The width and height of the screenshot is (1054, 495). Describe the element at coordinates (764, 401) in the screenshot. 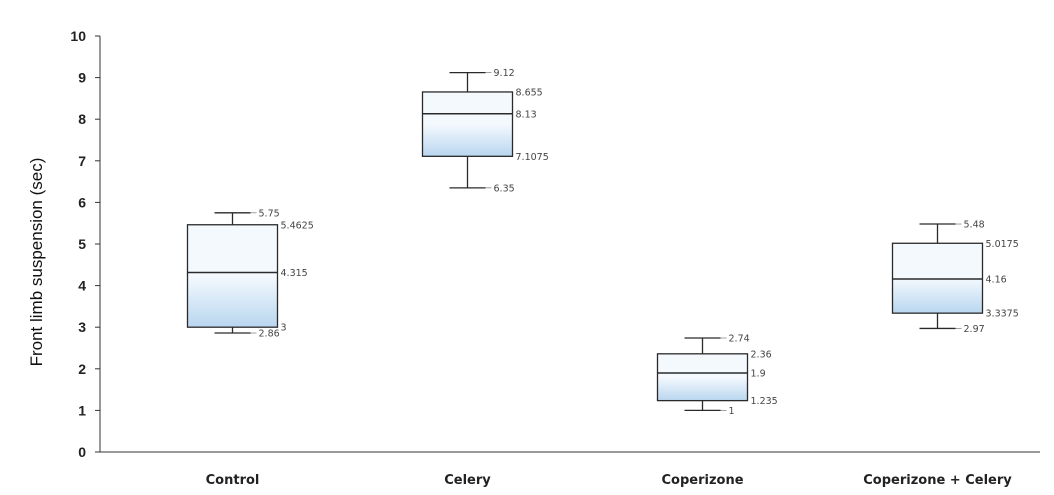

I see `q1-label: 1.235` at that location.